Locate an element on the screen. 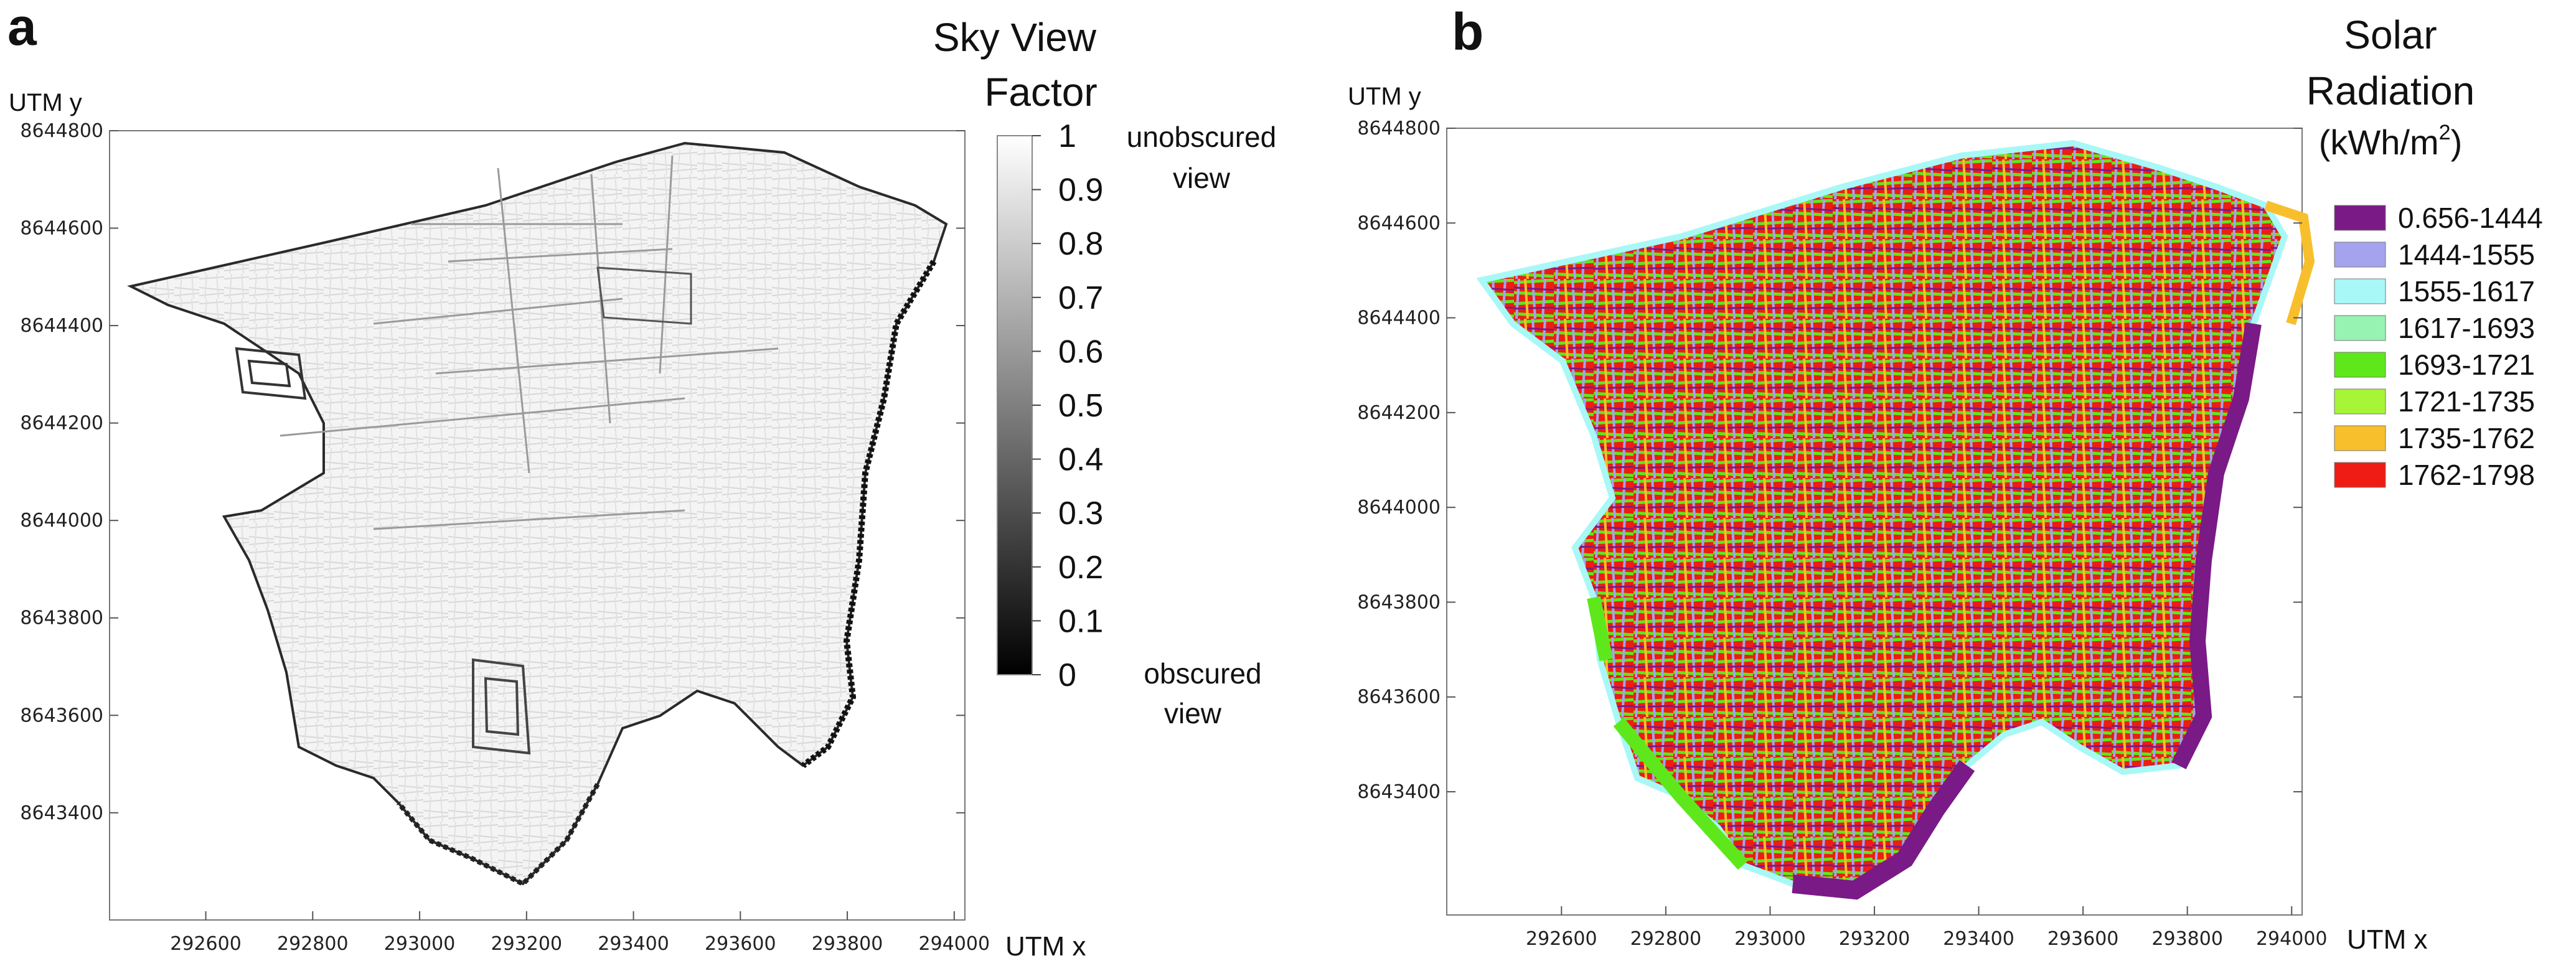 Image resolution: width=2576 pixels, height=971 pixels. legend-label: 1555-1617 is located at coordinates (2466, 291).